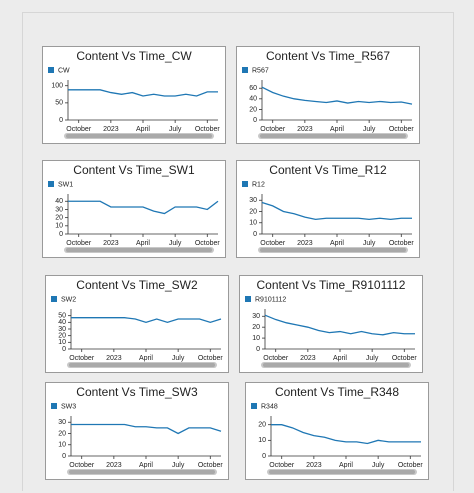  Describe the element at coordinates (337, 392) in the screenshot. I see `chart-title: Content Vs Time_R348` at that location.